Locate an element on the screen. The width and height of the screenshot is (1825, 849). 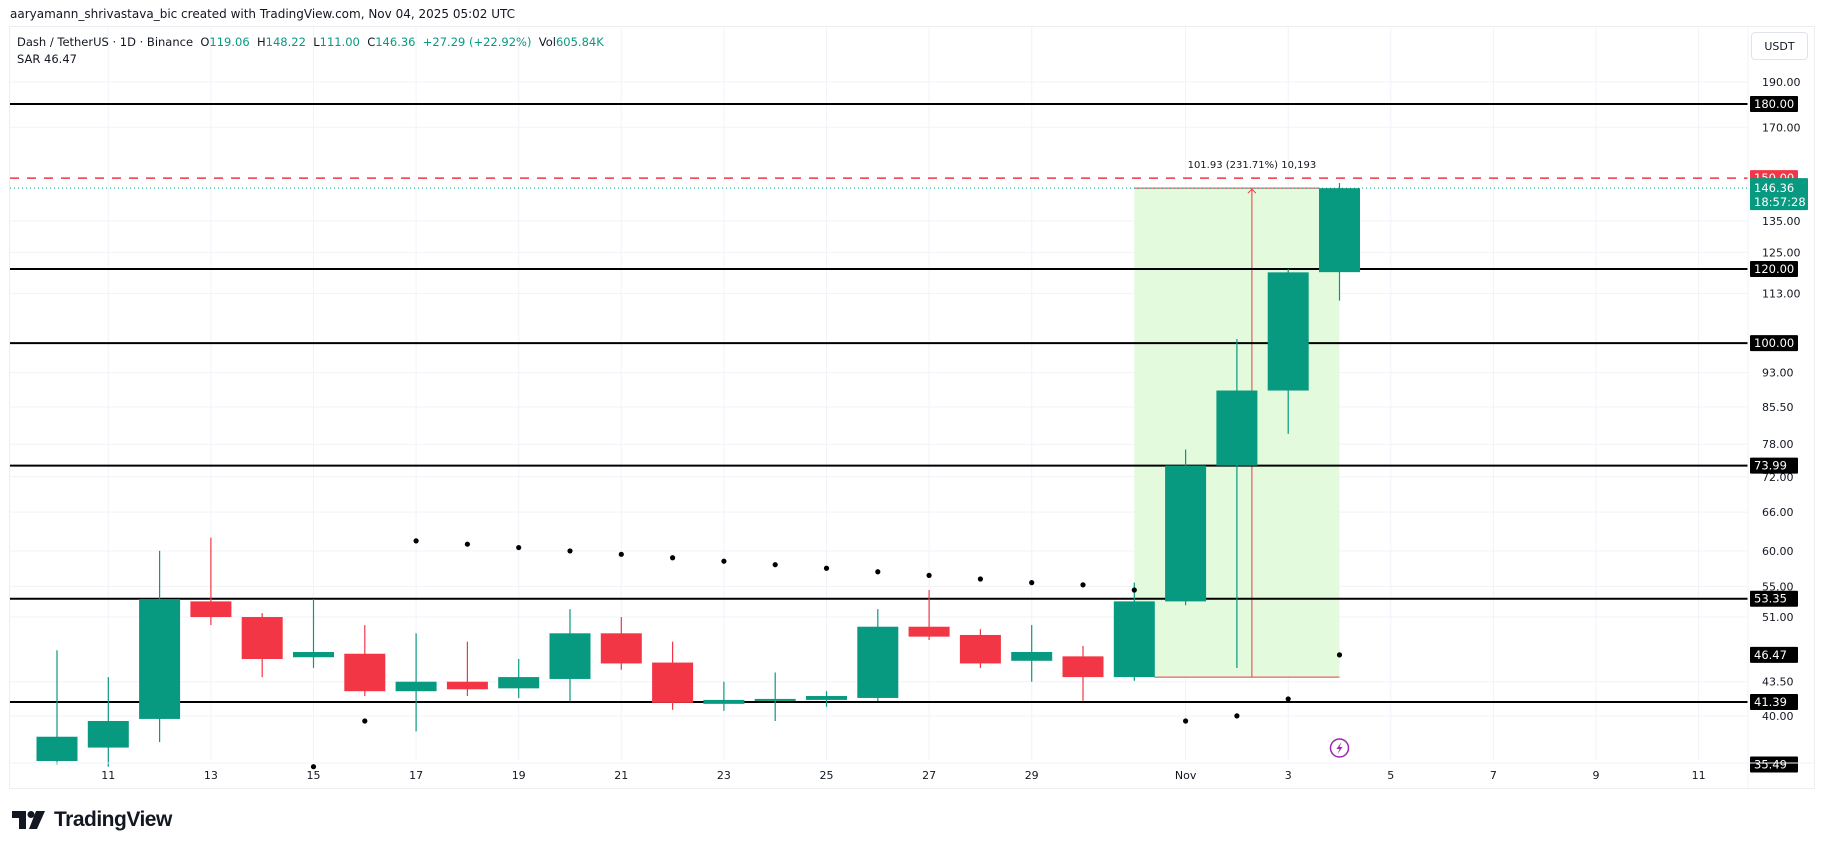
price-axis-tick: 170.00 is located at coordinates (1781, 127).